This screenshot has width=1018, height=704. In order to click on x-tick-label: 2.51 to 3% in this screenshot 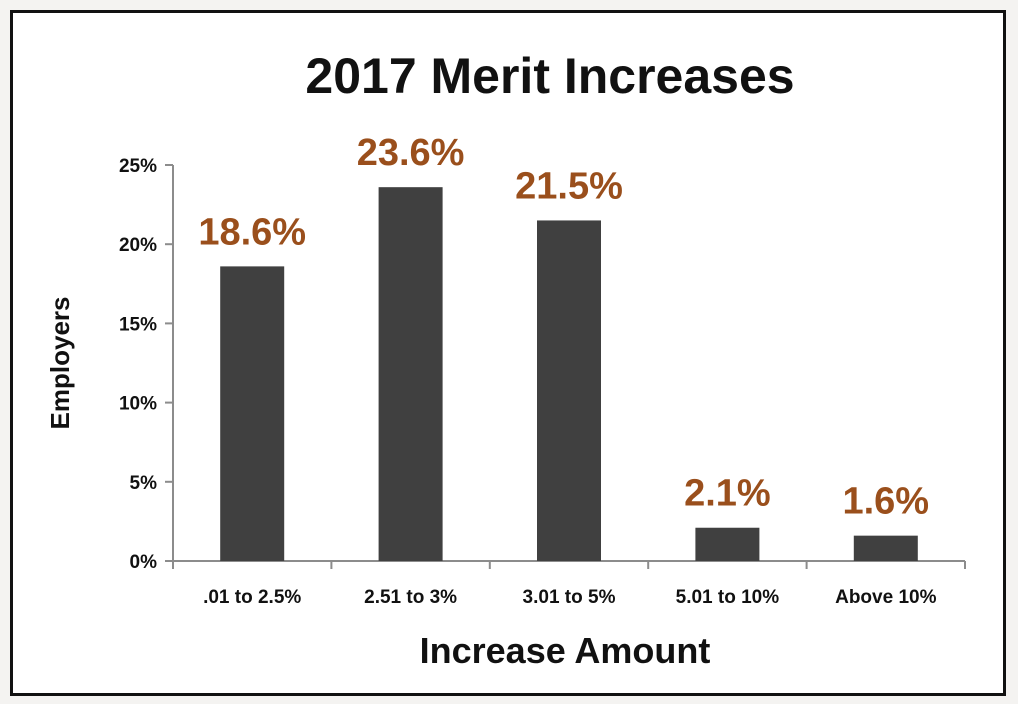, I will do `click(410, 597)`.